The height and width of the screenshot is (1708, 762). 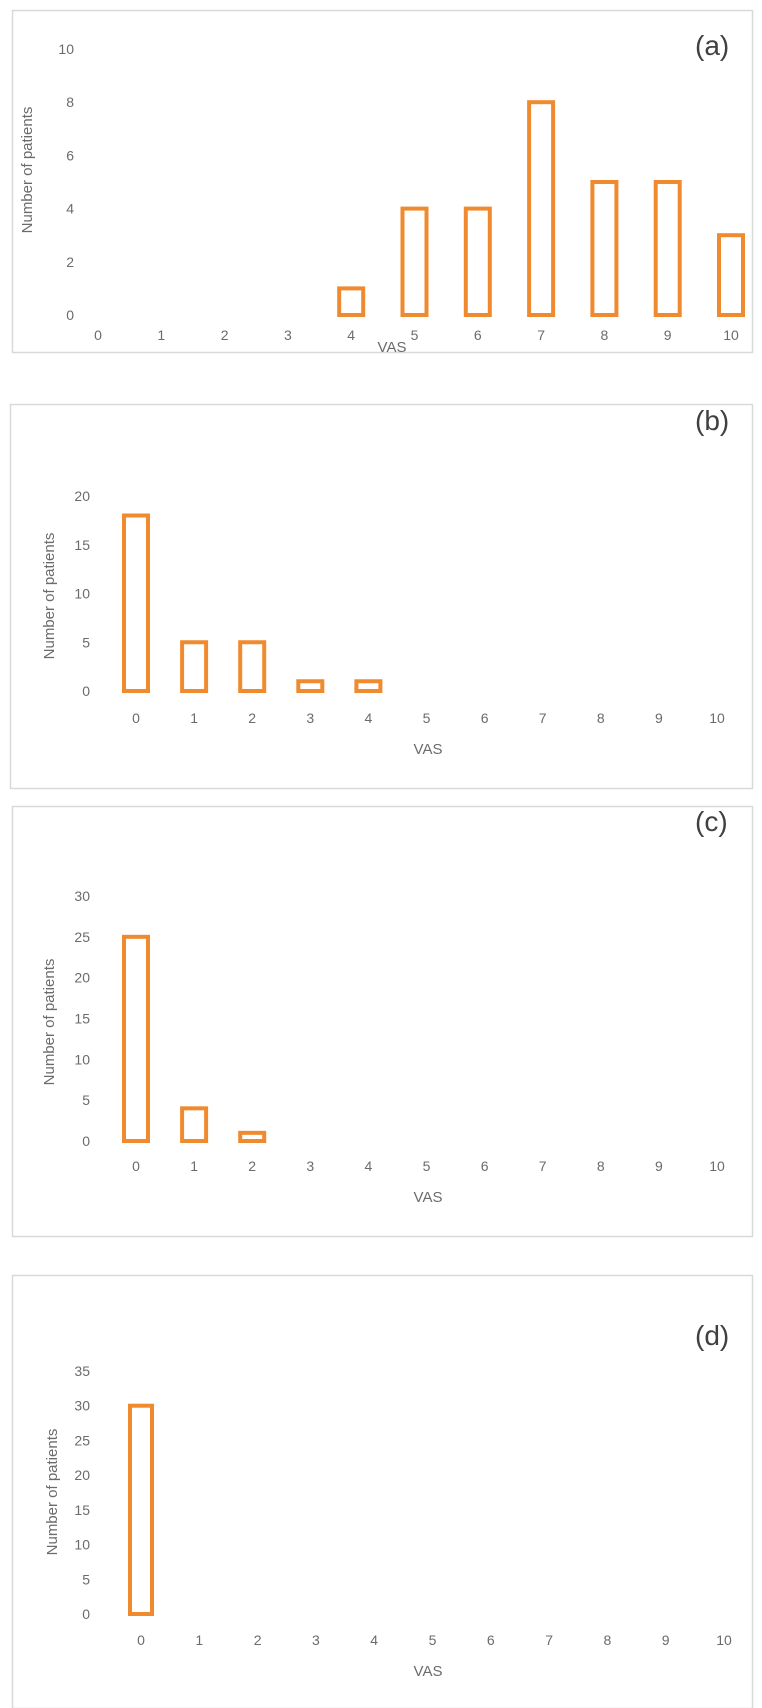 What do you see at coordinates (712, 420) in the screenshot?
I see `panel-label: (b)` at bounding box center [712, 420].